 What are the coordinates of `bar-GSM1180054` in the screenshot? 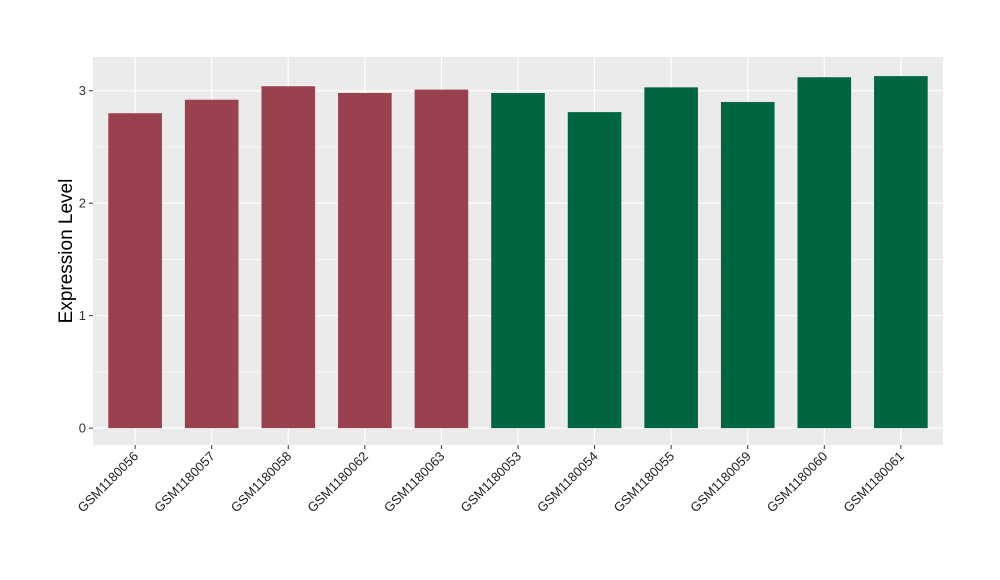 It's located at (594, 270).